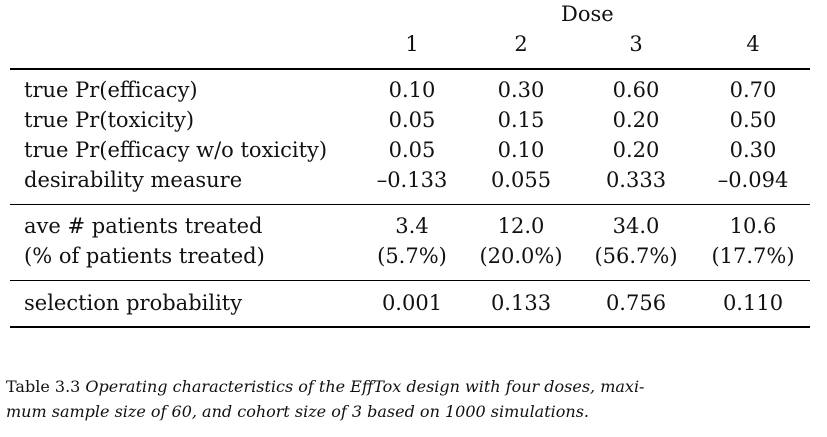 The height and width of the screenshot is (437, 827). Describe the element at coordinates (753, 303) in the screenshot. I see `cell-selection-4: 0.110` at that location.